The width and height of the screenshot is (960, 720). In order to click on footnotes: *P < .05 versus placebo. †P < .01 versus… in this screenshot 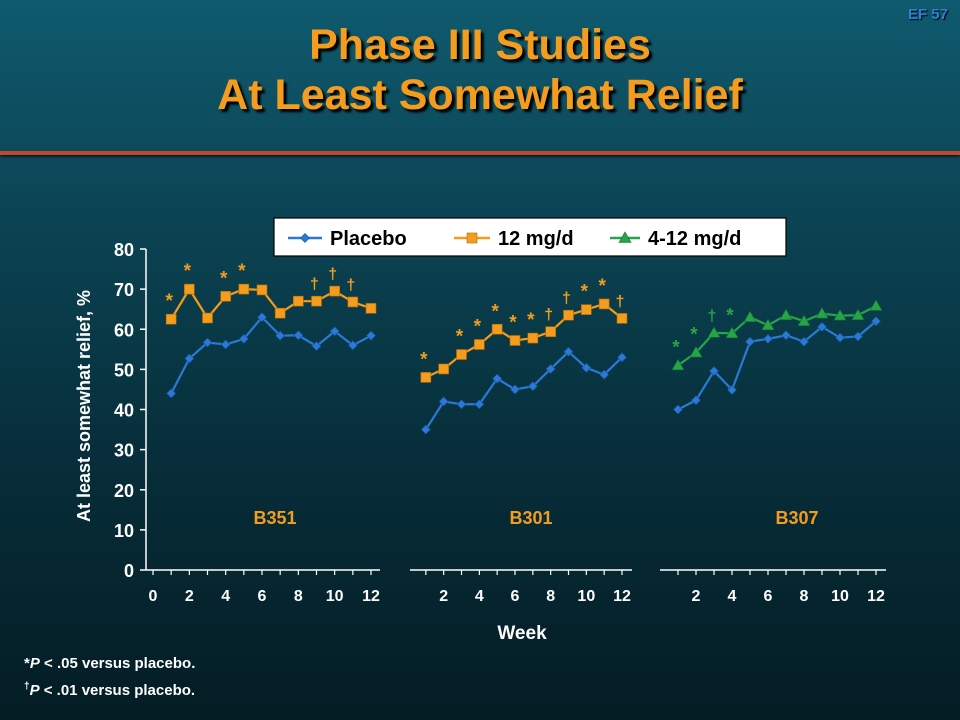, I will do `click(109, 677)`.